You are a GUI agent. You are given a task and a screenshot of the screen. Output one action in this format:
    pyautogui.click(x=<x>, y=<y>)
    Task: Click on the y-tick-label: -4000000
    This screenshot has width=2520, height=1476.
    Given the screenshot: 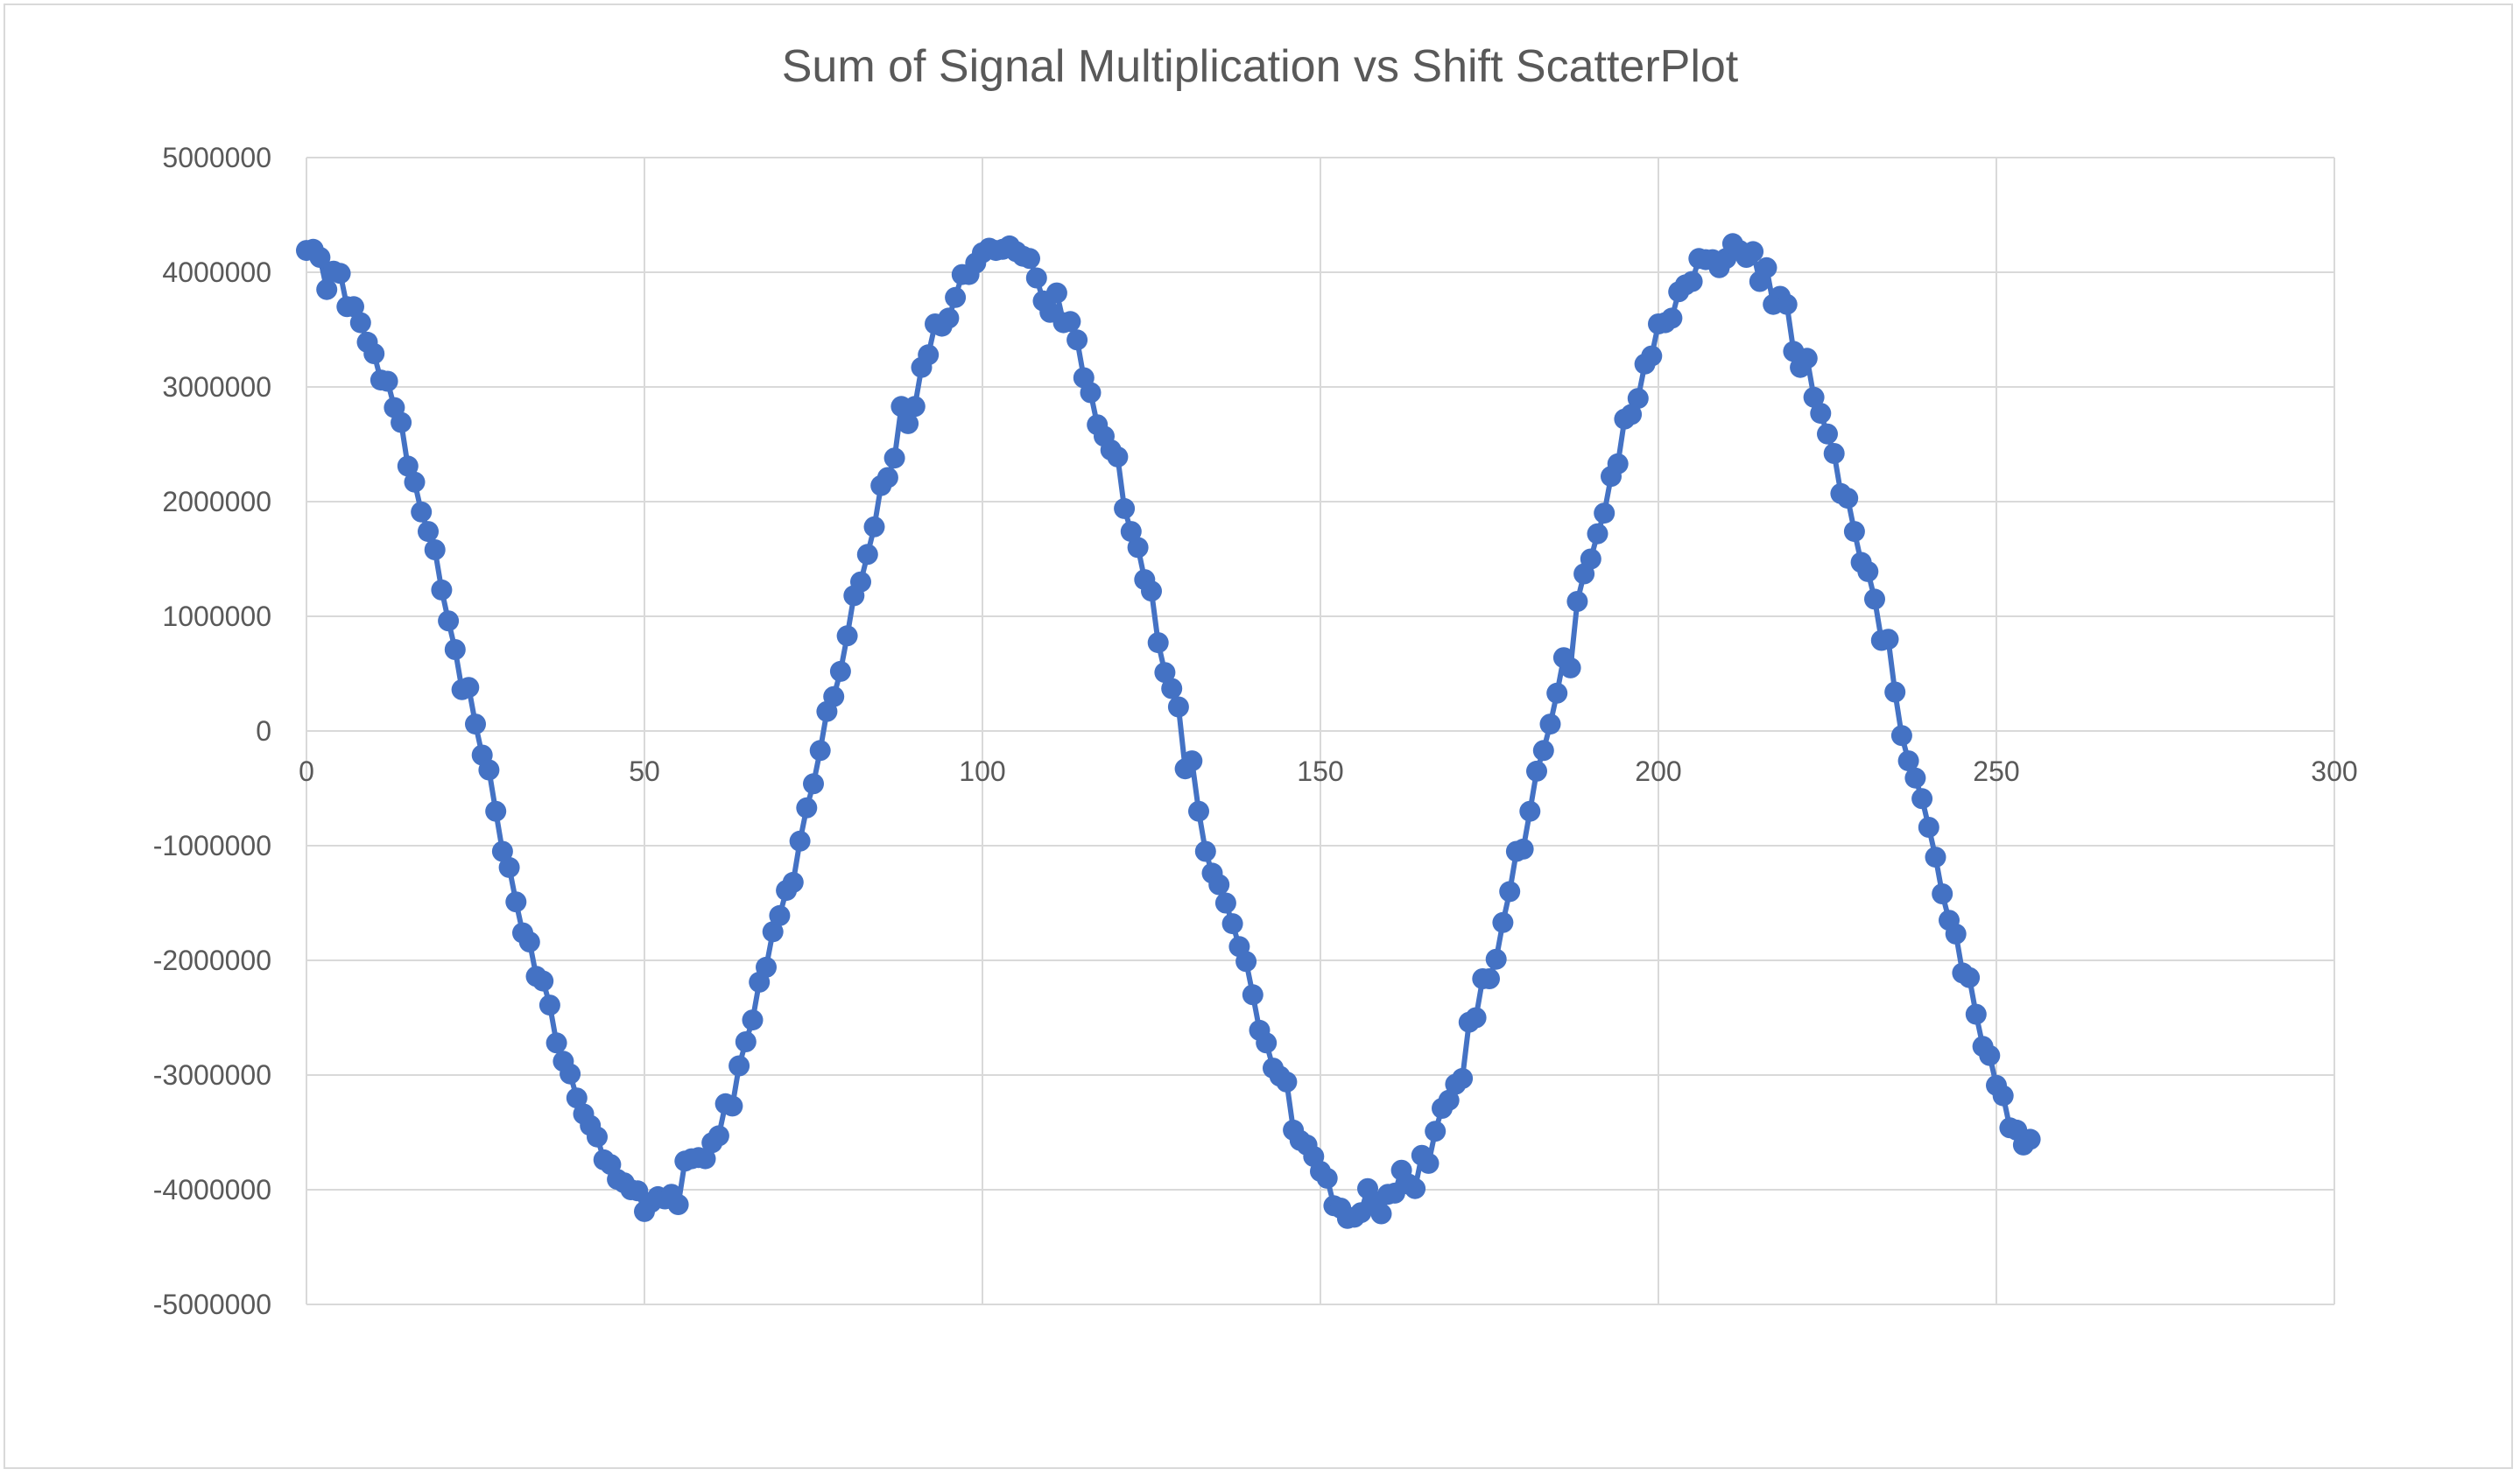 What is the action you would take?
    pyautogui.click(x=212, y=1189)
    